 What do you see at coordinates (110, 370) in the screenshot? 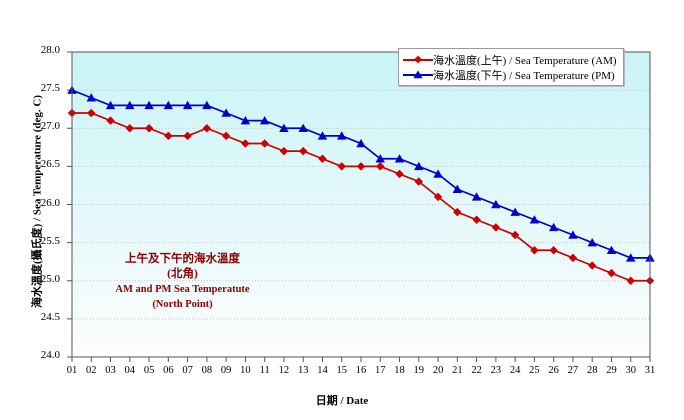
I see `x-tick-label: 03` at bounding box center [110, 370].